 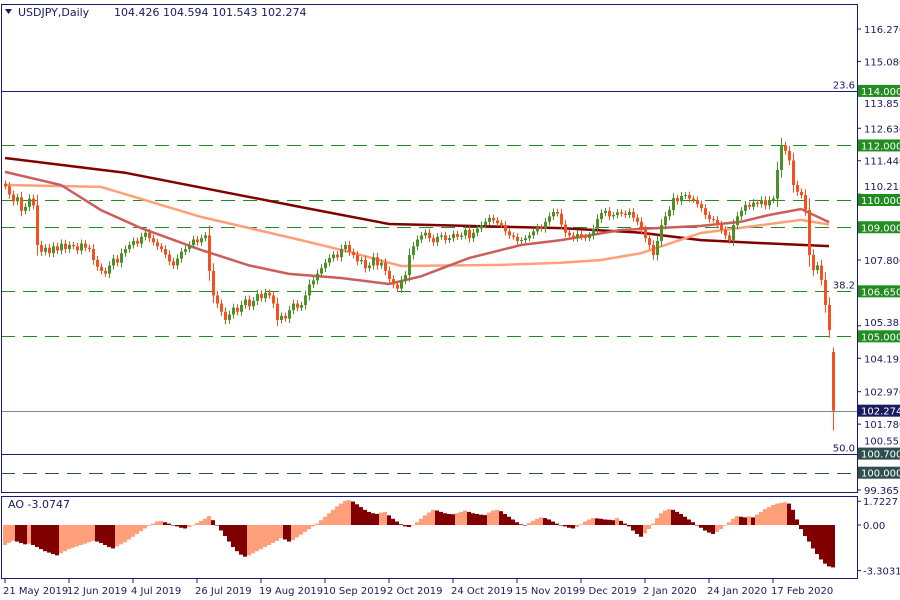 I want to click on price-tag-100.700, so click(x=879, y=453).